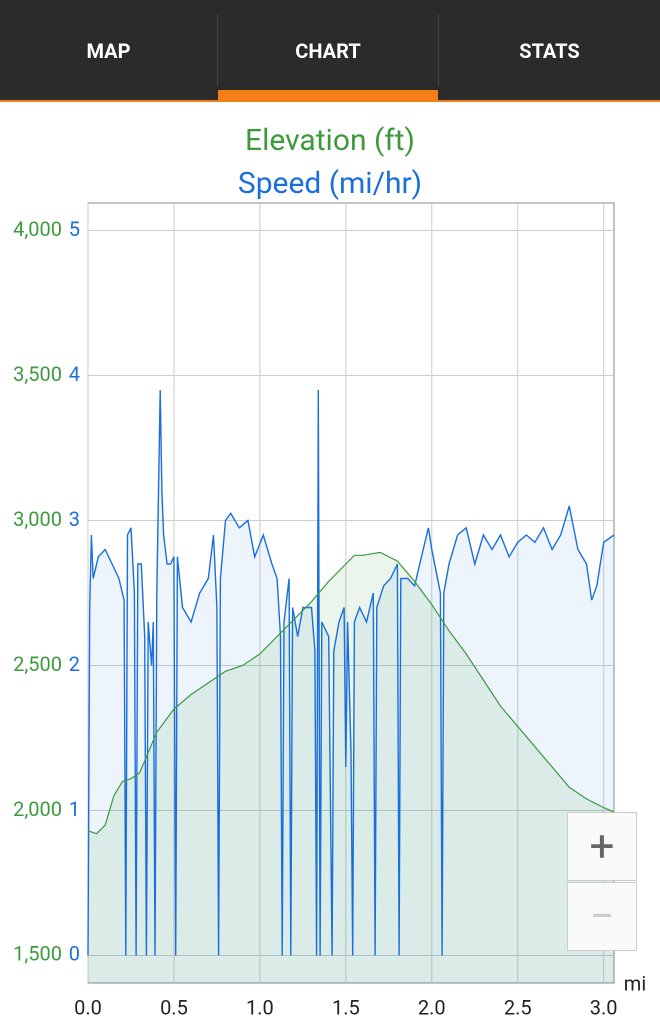 Image resolution: width=660 pixels, height=1030 pixels. I want to click on y-tick-label: 2,500, so click(37, 664).